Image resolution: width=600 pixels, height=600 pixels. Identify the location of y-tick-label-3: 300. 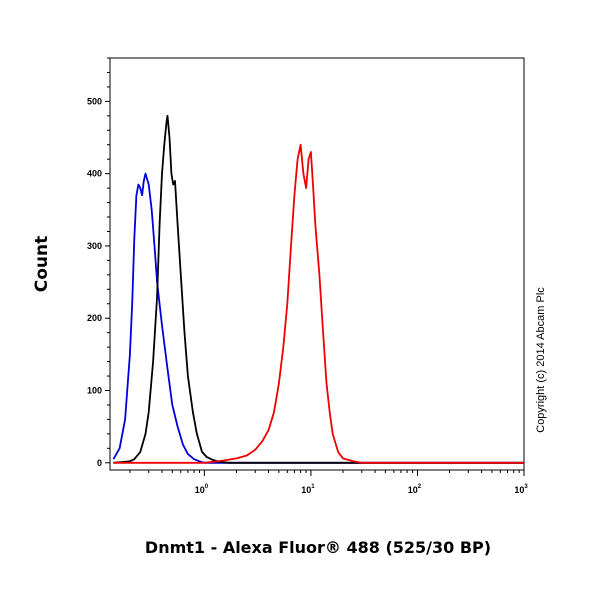
(94, 246).